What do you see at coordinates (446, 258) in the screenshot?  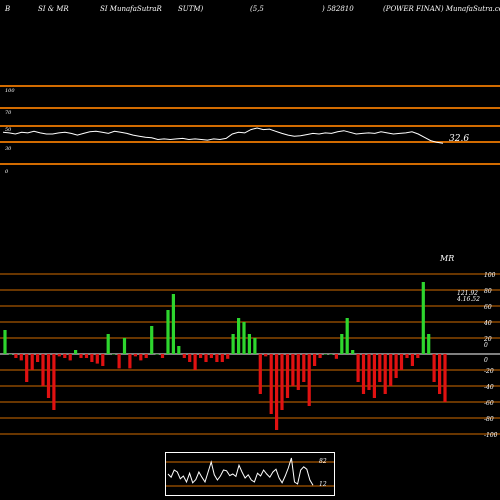 I see `chart-title: MR` at bounding box center [446, 258].